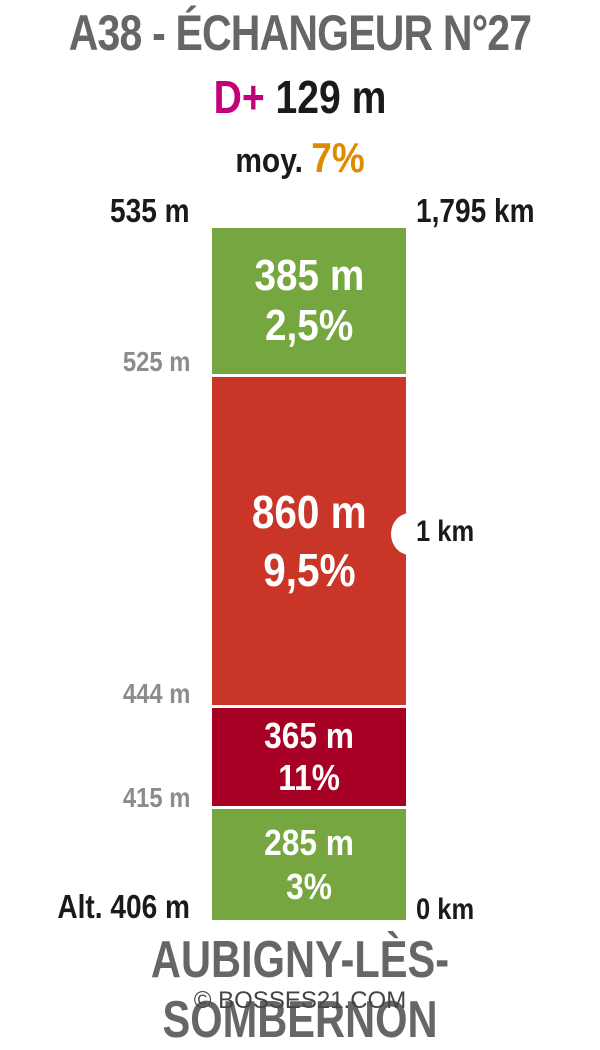 The image size is (600, 1050). I want to click on segment-4: 285 m 3%, so click(309, 864).